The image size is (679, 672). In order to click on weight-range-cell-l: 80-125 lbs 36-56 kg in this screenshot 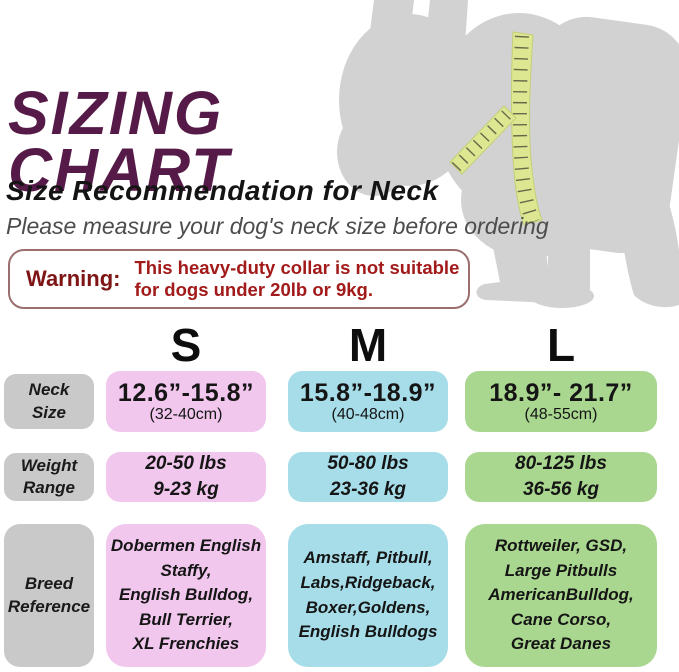, I will do `click(561, 477)`.